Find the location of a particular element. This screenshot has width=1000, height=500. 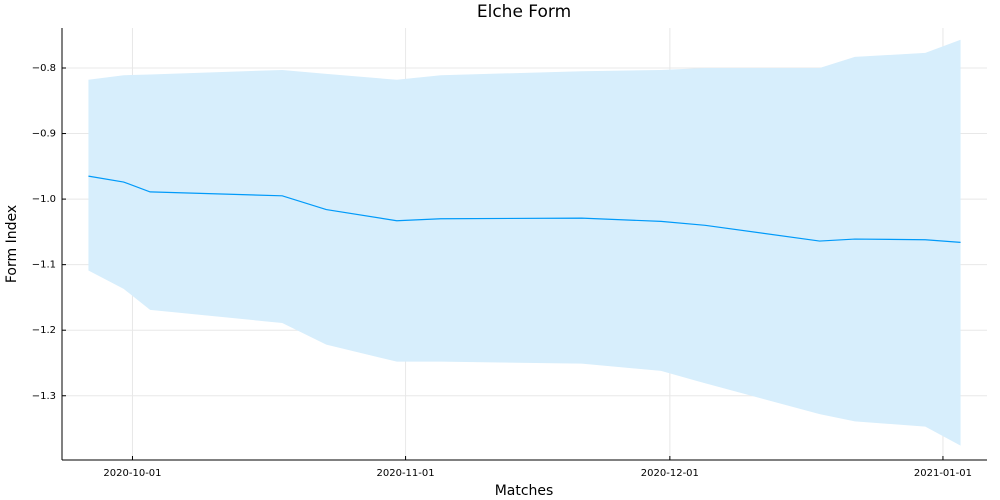

y-tick-label: −0.8 is located at coordinates (44, 68).